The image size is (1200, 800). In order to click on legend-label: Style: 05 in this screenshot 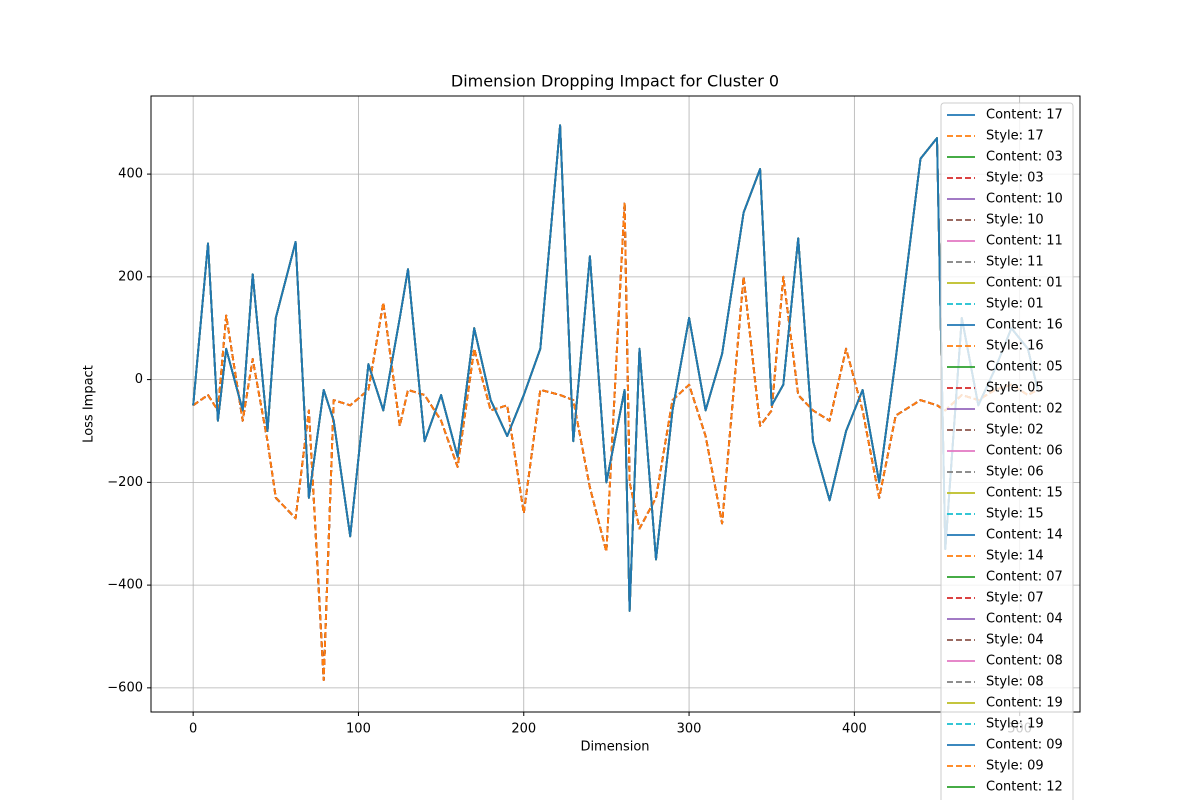, I will do `click(1015, 388)`.